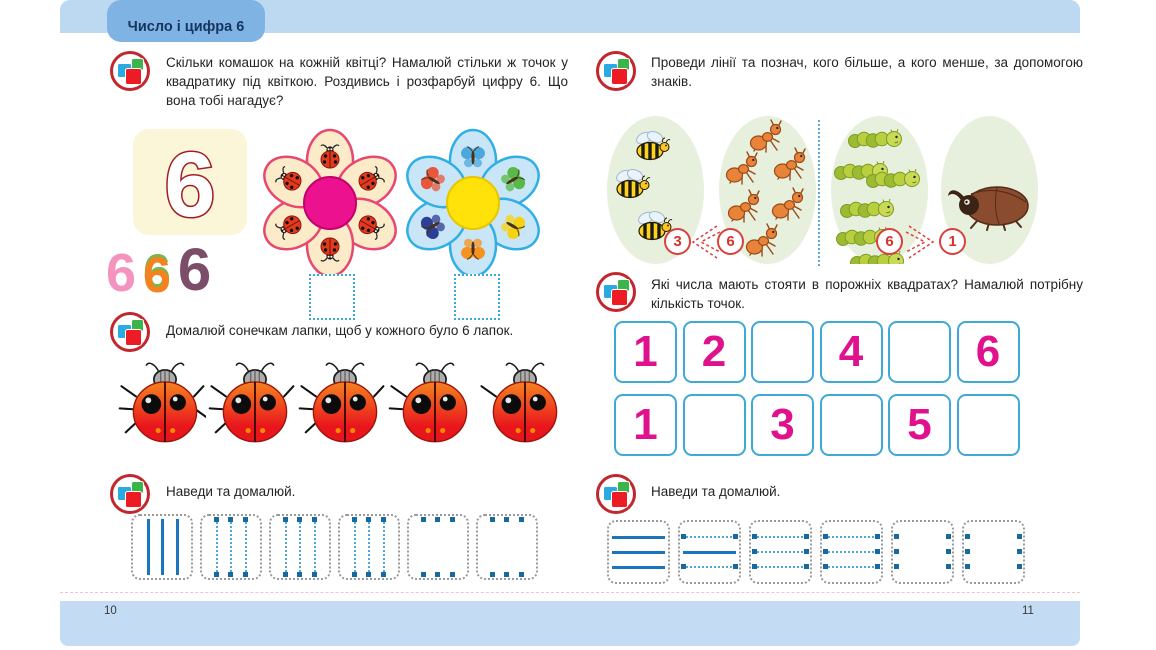  Describe the element at coordinates (570, 623) in the screenshot. I see `bottom-band` at that location.